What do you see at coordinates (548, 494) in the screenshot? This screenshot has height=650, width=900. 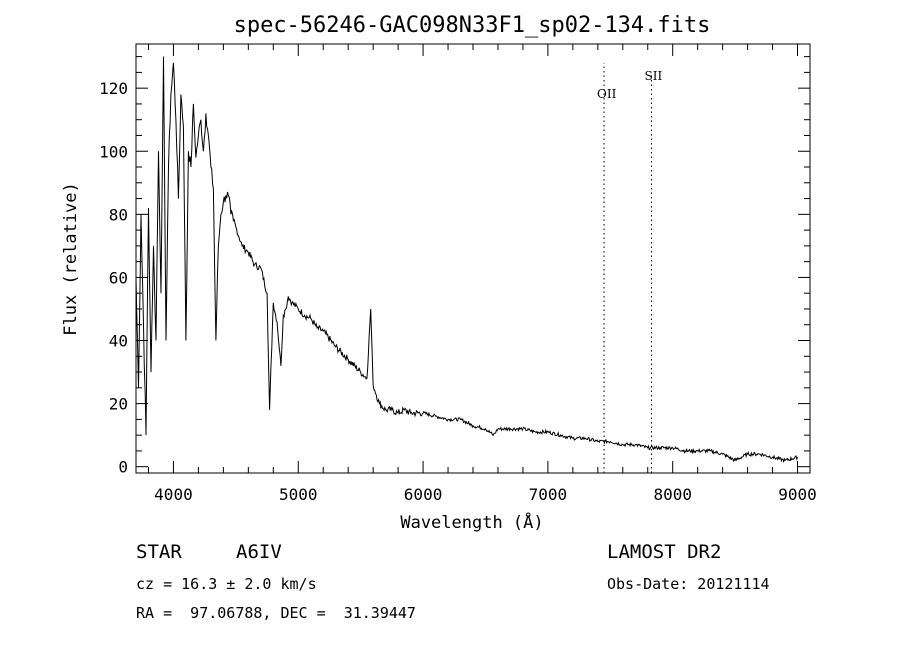 I see `x-tick-label: 7000` at bounding box center [548, 494].